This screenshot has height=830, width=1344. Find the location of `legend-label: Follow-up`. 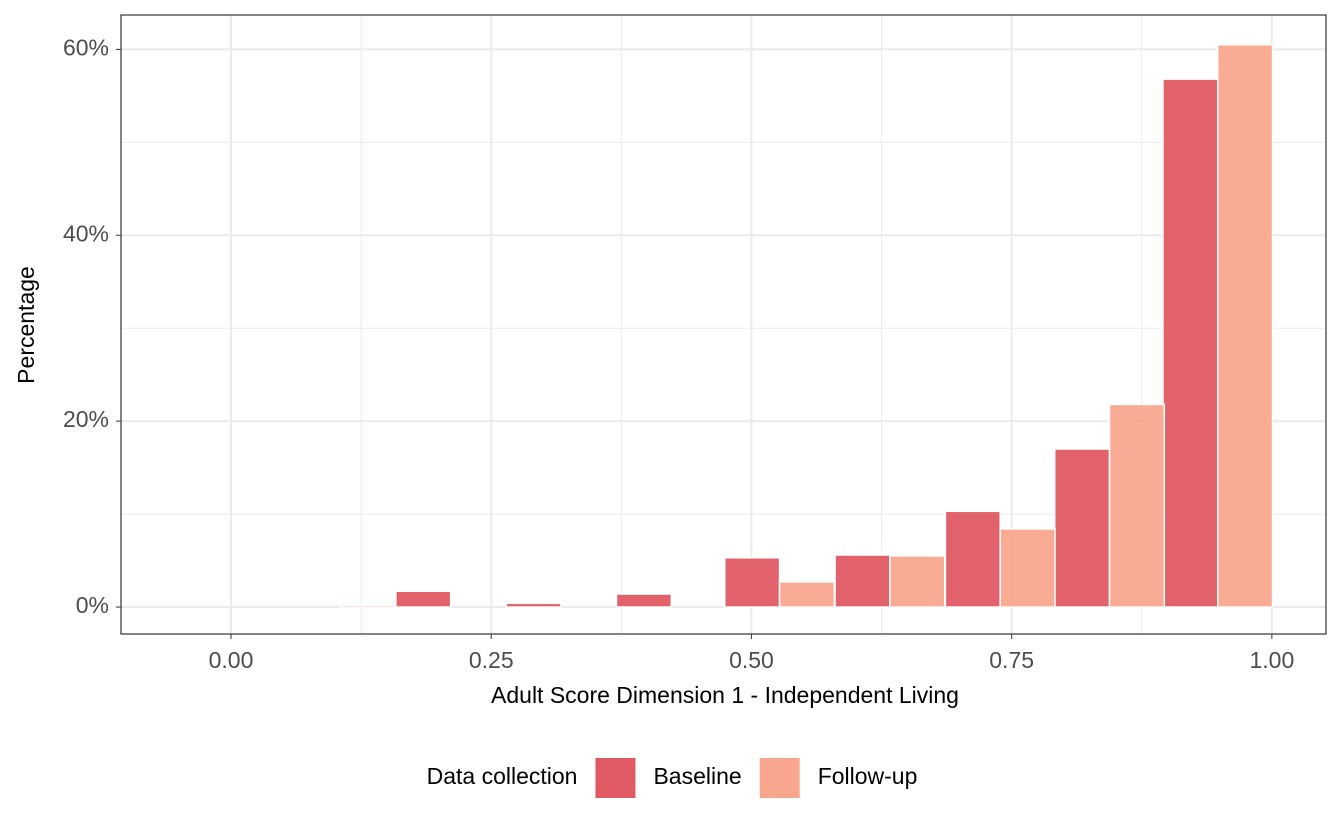

legend-label: Follow-up is located at coordinates (868, 776).